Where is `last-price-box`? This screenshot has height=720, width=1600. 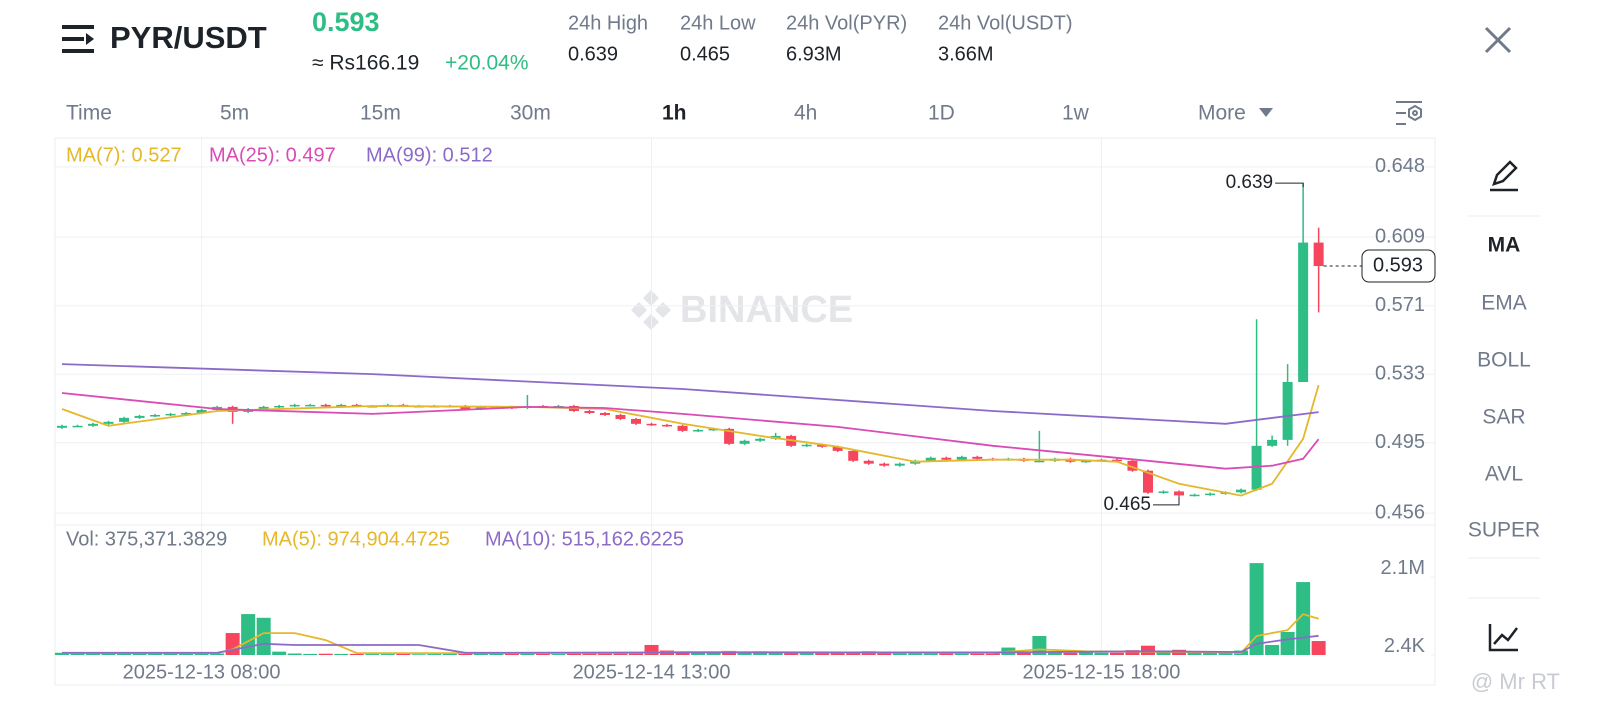 last-price-box is located at coordinates (1398, 266).